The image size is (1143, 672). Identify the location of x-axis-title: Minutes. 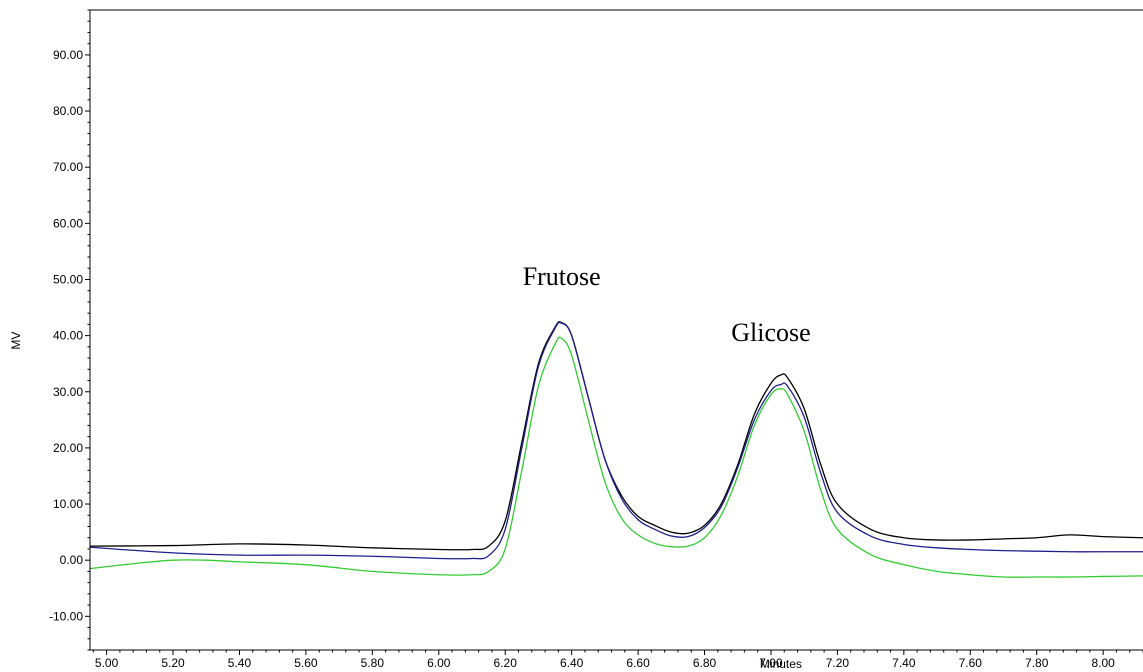
(781, 664).